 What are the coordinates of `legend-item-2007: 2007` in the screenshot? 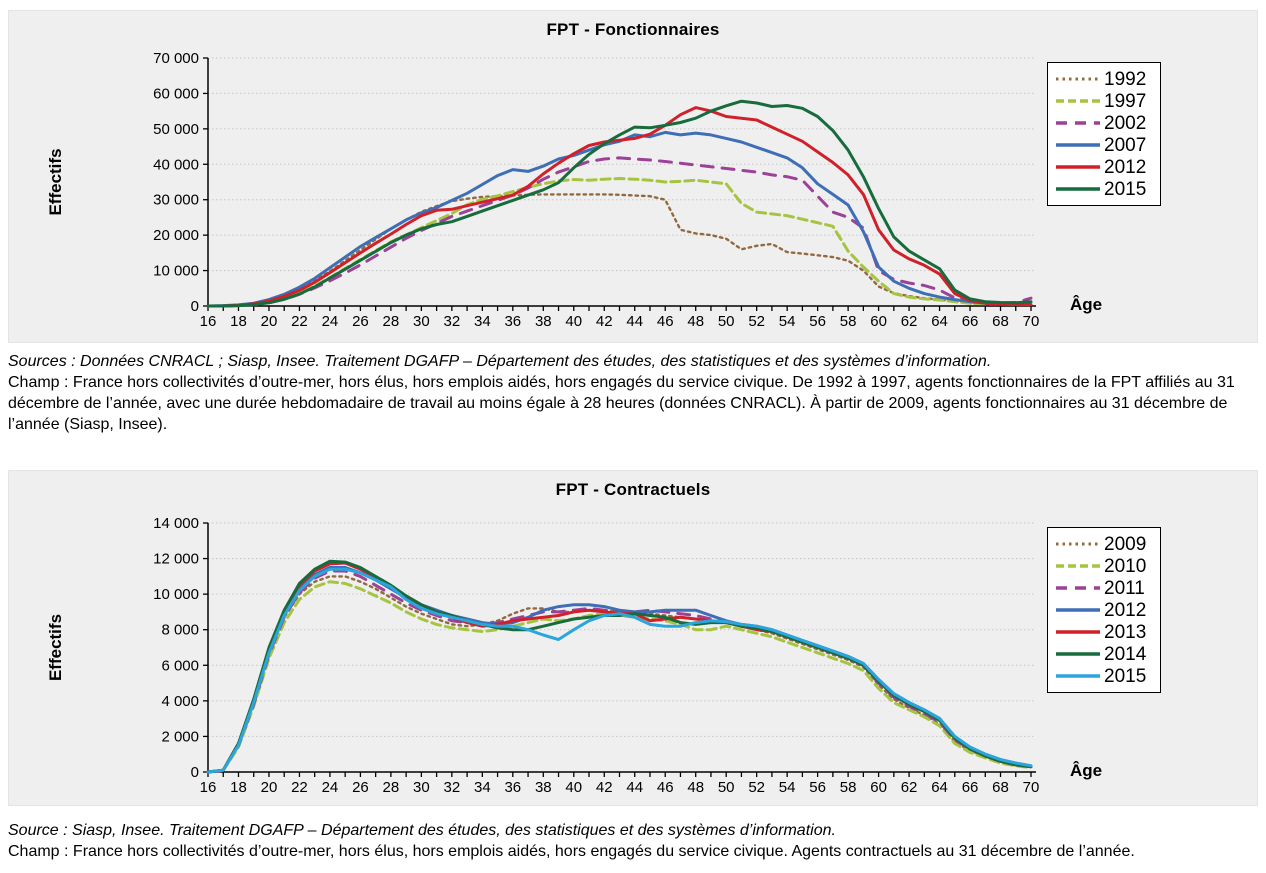 It's located at (1105, 145).